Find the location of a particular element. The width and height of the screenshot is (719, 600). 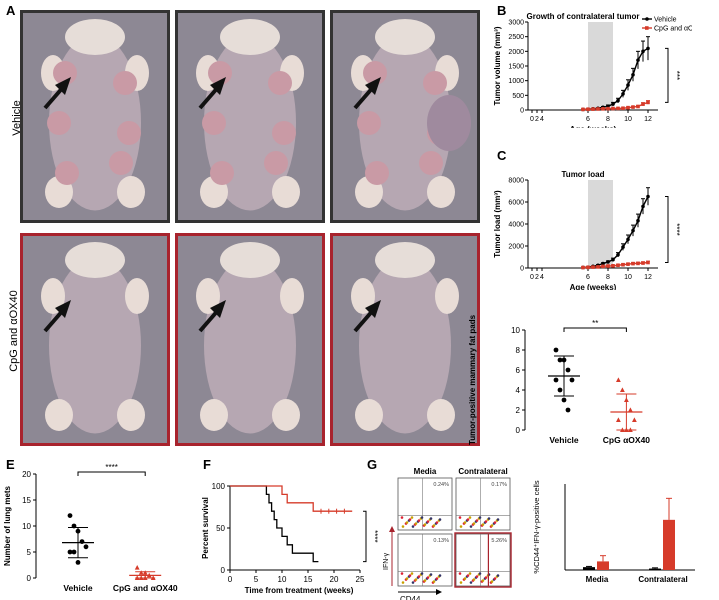

arrow-head is located at coordinates (63, 309).